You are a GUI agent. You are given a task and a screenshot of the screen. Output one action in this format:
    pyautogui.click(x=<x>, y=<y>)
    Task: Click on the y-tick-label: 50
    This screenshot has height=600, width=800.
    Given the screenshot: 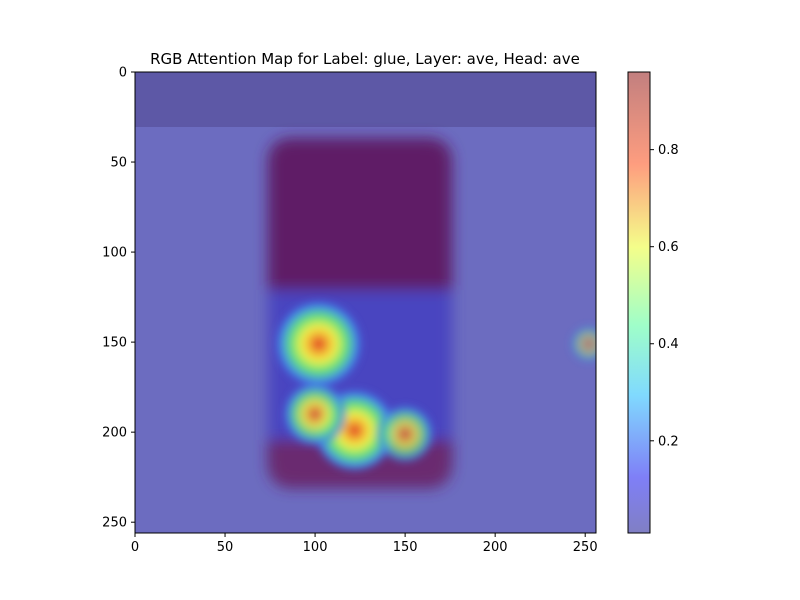 What is the action you would take?
    pyautogui.click(x=118, y=163)
    